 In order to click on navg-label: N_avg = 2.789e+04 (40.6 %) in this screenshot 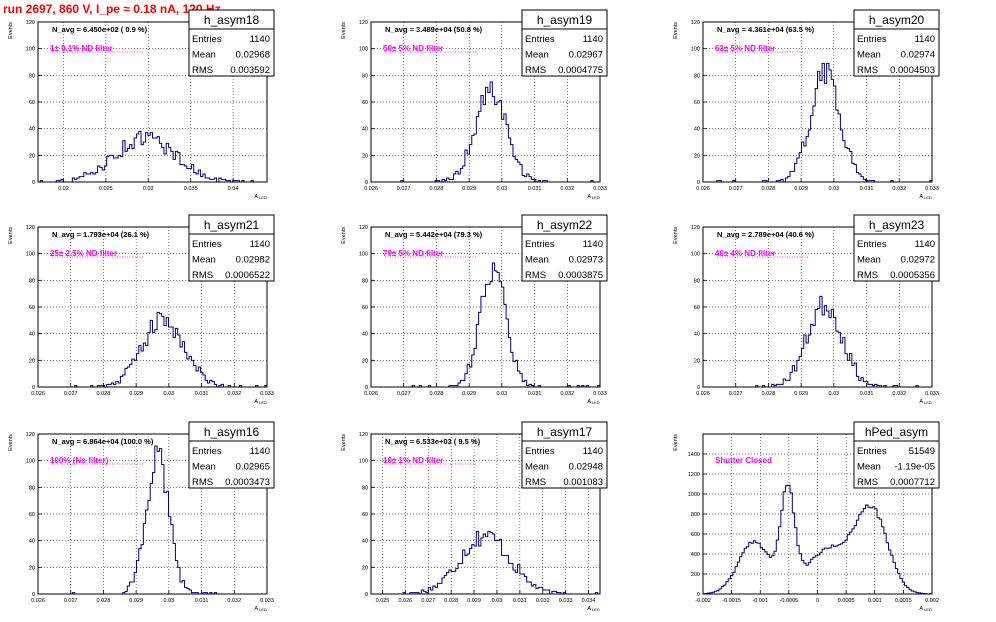, I will do `click(766, 234)`.